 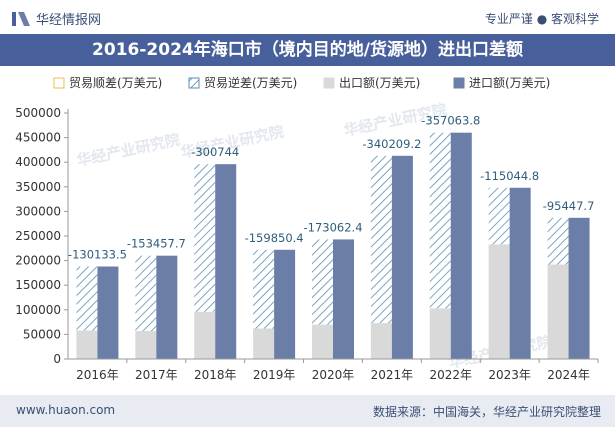 I want to click on data-label: -95447.7, so click(x=569, y=206).